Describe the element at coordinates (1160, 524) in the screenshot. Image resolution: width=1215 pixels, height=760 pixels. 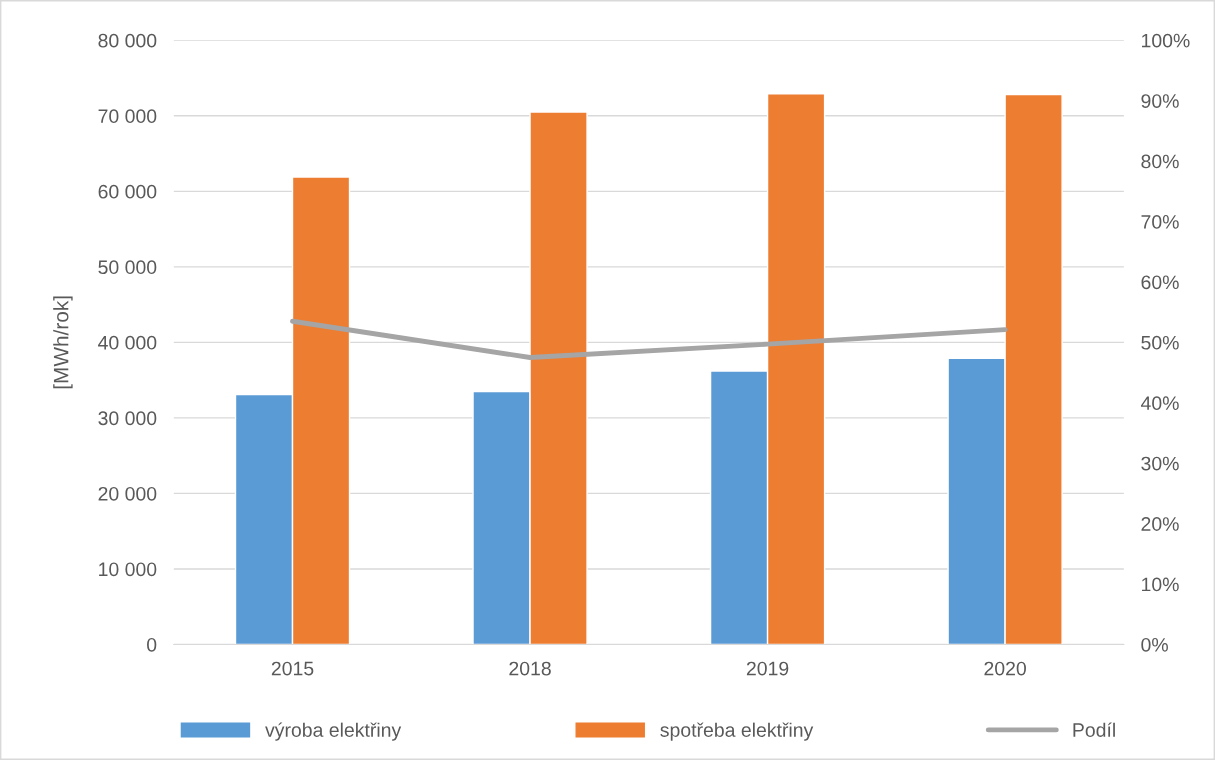
I see `y2-tick-label: 20%` at that location.